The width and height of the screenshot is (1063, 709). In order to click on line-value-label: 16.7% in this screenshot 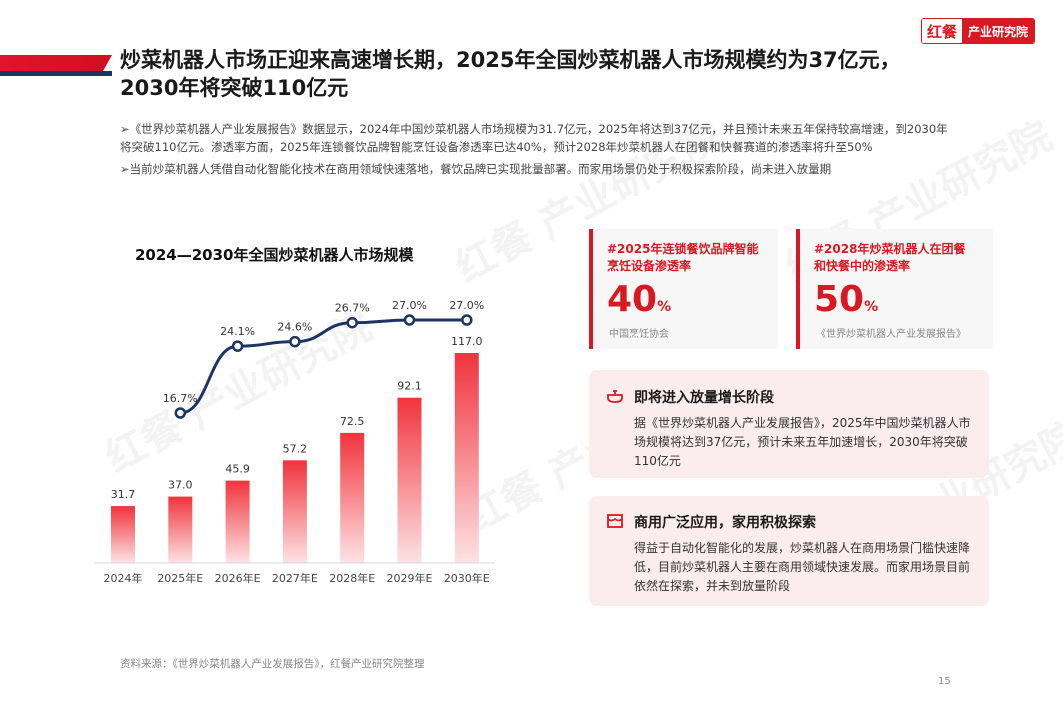, I will do `click(180, 398)`.